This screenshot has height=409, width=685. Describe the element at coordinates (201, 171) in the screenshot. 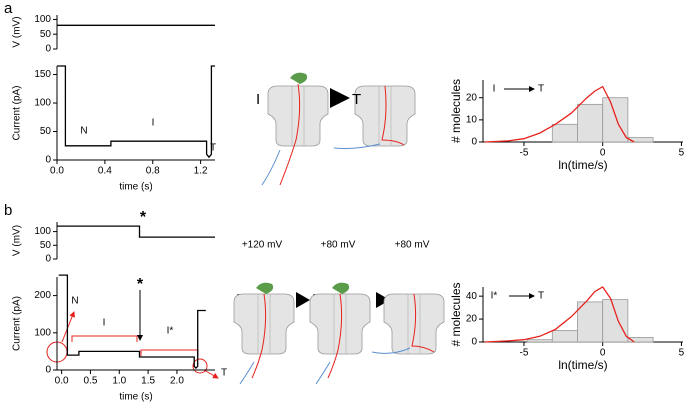

I see `x-tick-label: 1.2` at that location.